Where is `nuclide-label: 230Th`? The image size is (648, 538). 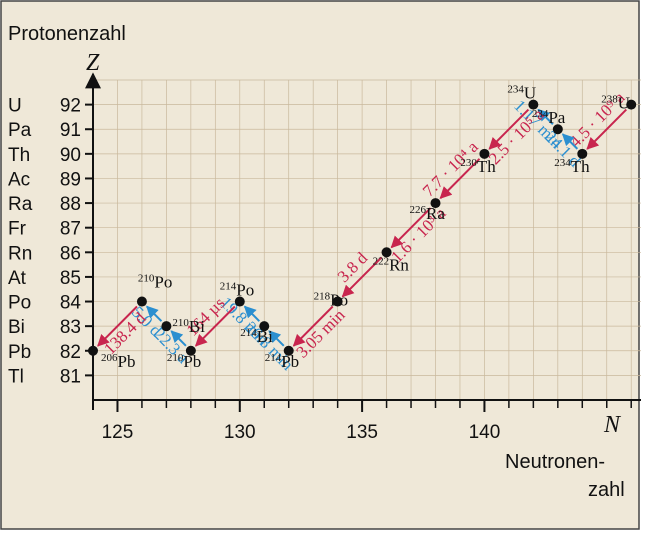
nuclide-label: 230Th is located at coordinates (478, 166).